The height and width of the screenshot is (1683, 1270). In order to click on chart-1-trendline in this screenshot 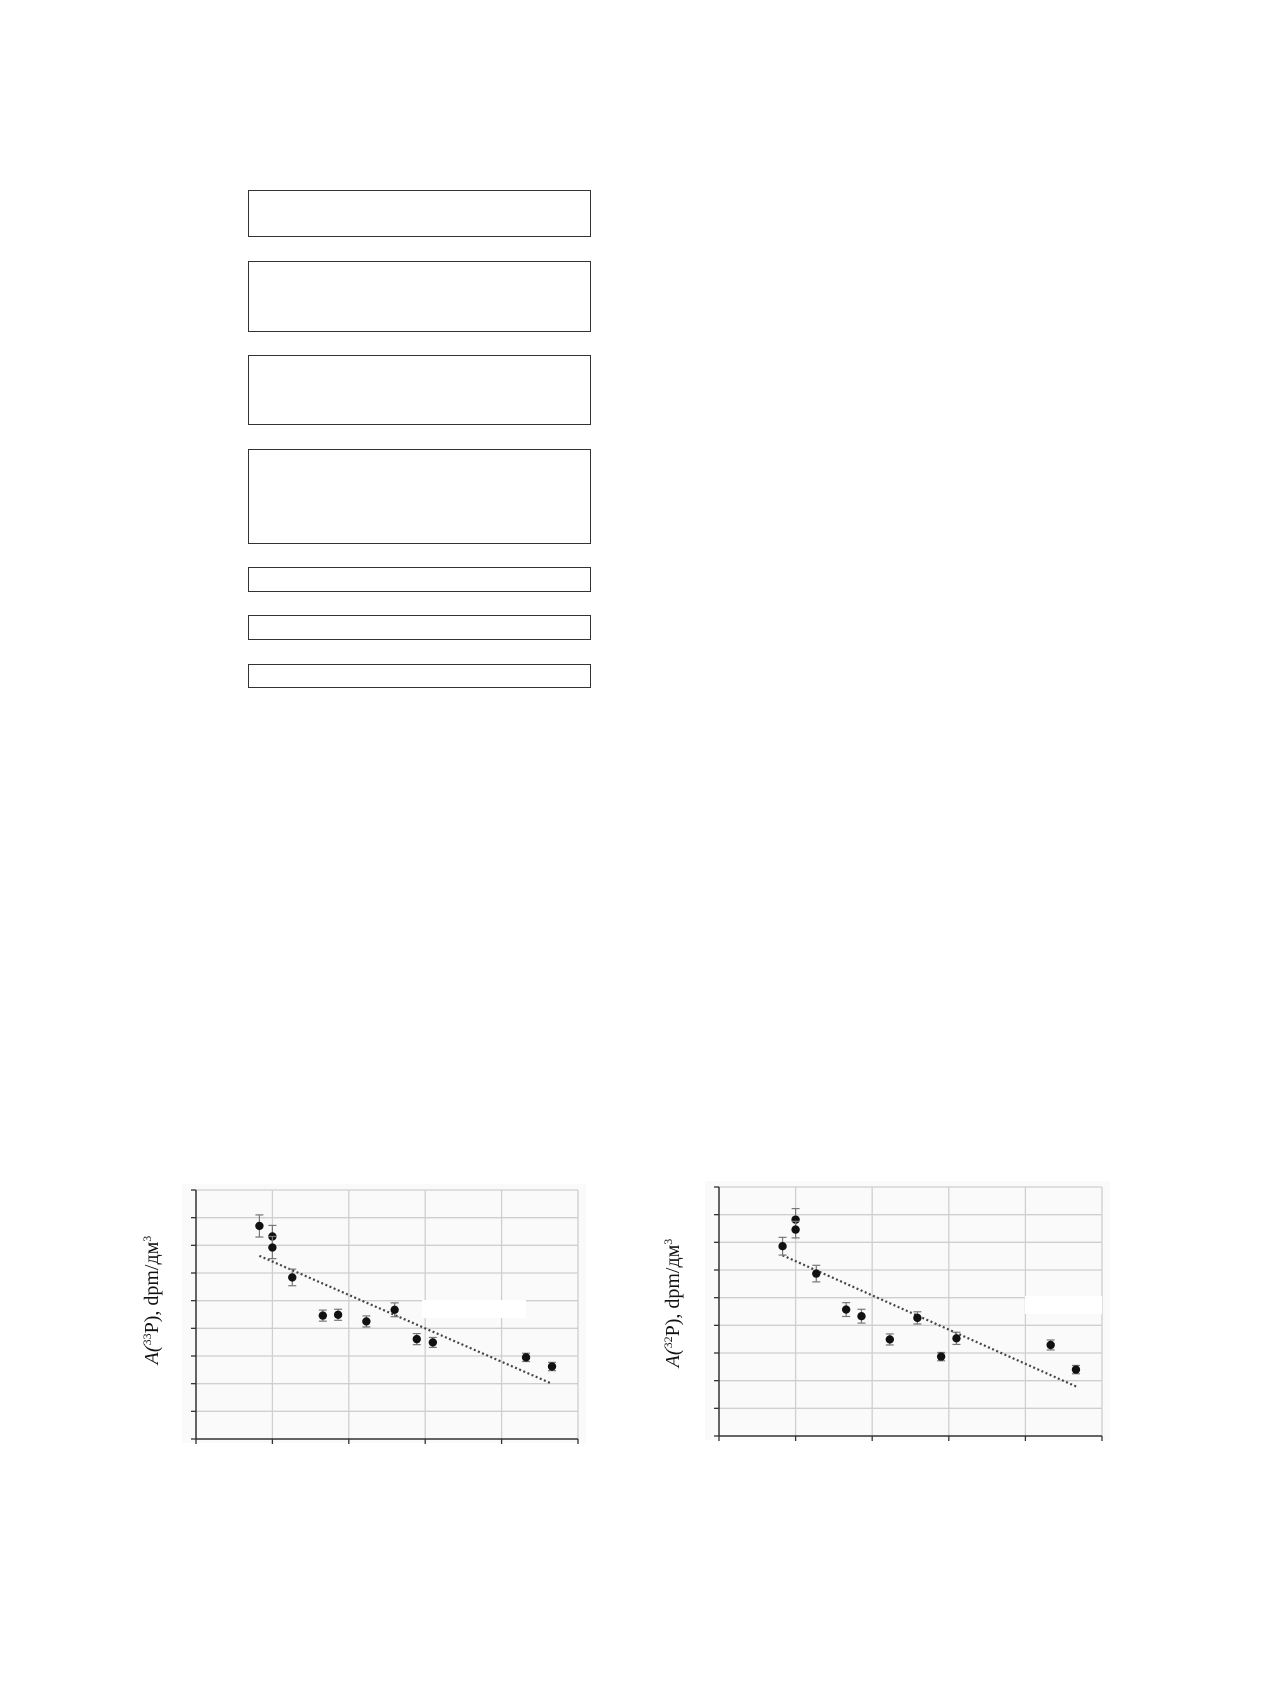, I will do `click(404, 1319)`.